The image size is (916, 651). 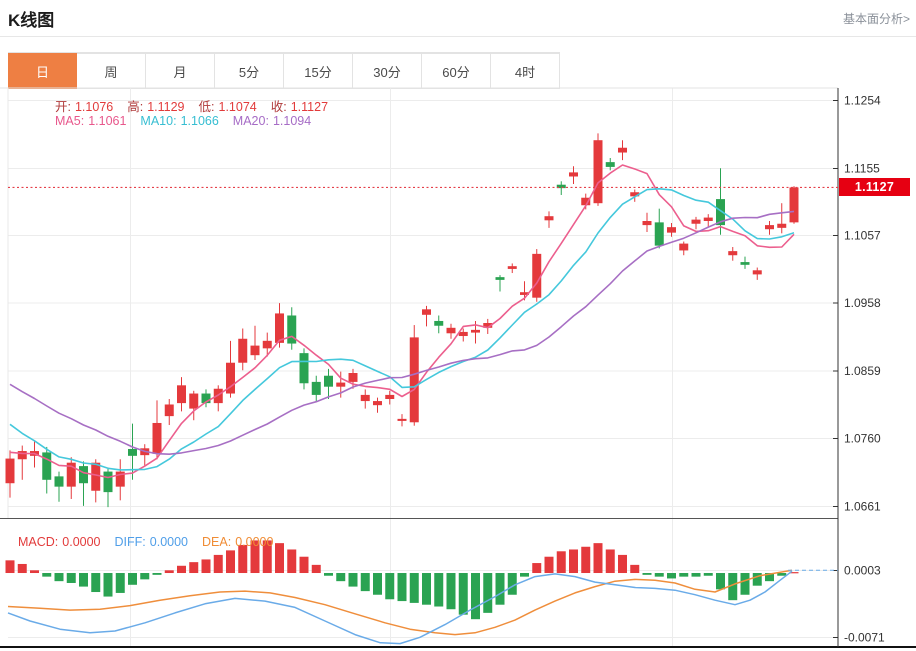 I want to click on fundamental-analysis-link: 基本面分析>, so click(x=876, y=19).